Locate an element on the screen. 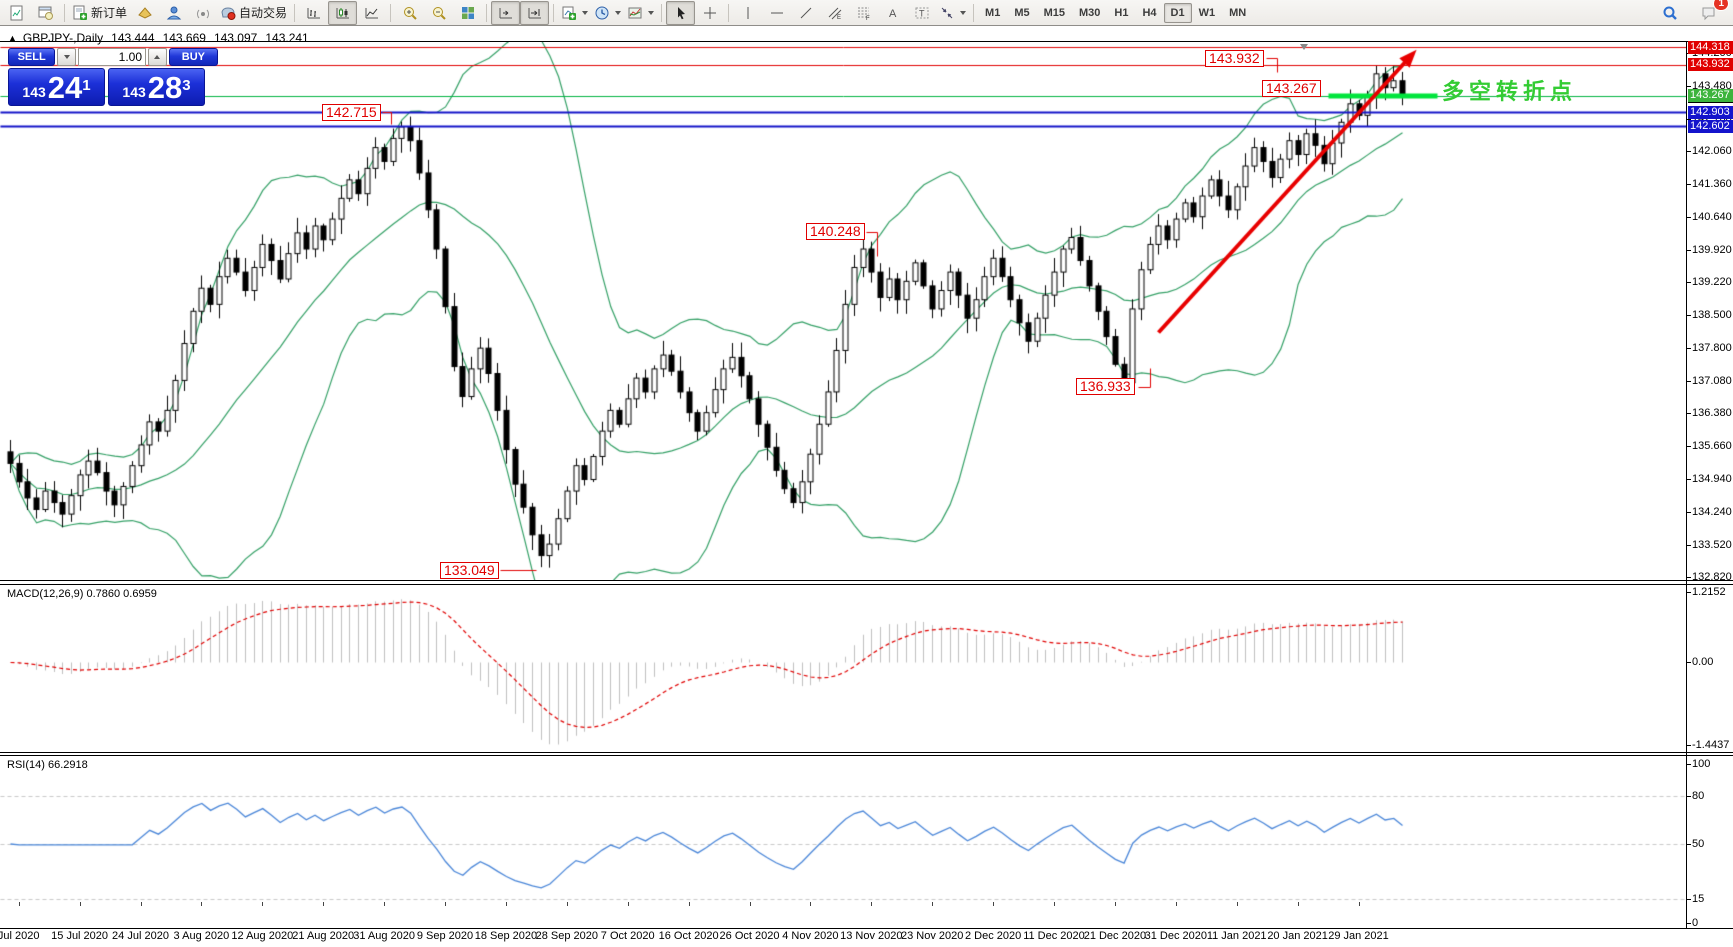  svg-text: T is located at coordinates (922, 13).